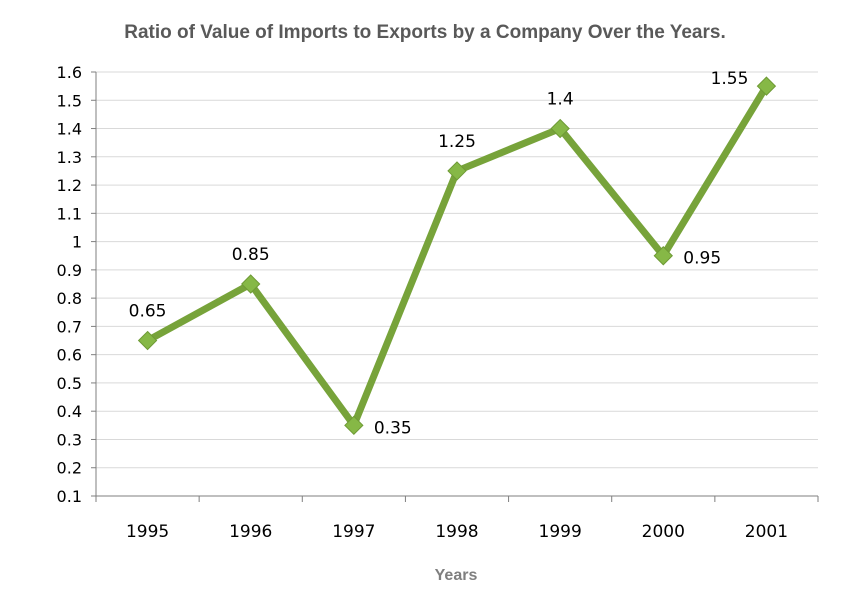  What do you see at coordinates (702, 259) in the screenshot?
I see `data-label: 0.95` at bounding box center [702, 259].